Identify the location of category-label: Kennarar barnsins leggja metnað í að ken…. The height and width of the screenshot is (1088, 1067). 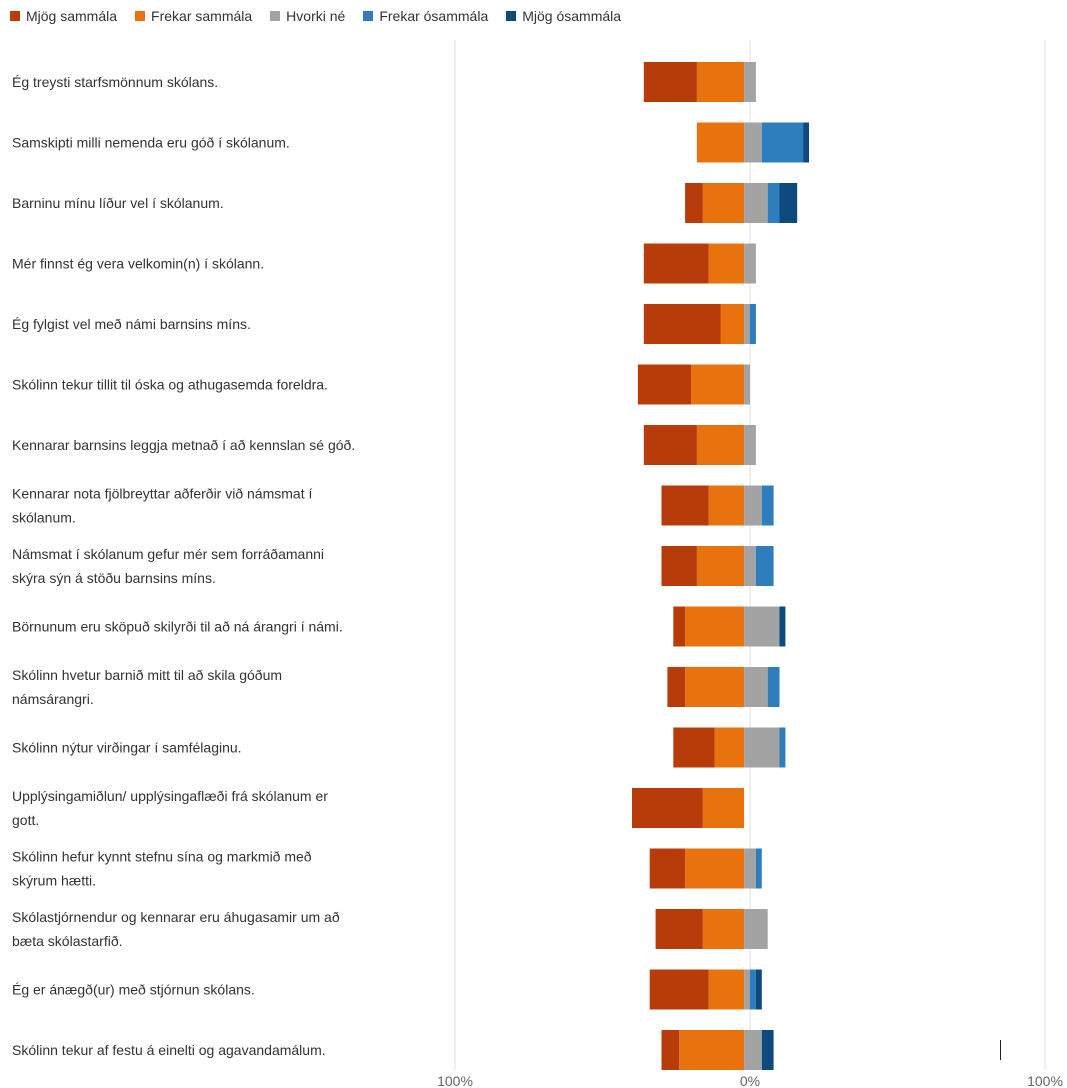
(183, 445).